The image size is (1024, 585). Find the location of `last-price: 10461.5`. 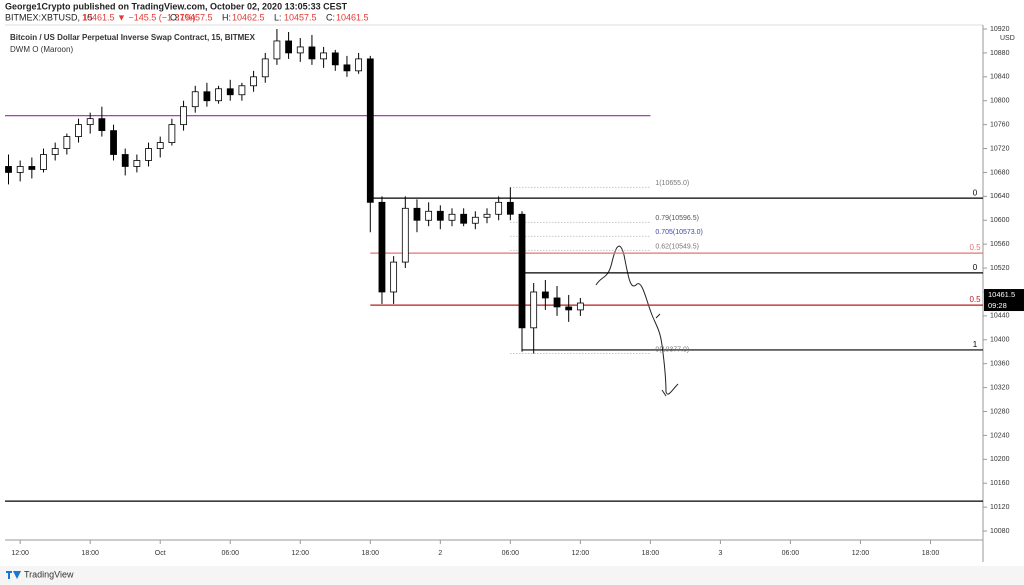

last-price: 10461.5 is located at coordinates (1001, 294).